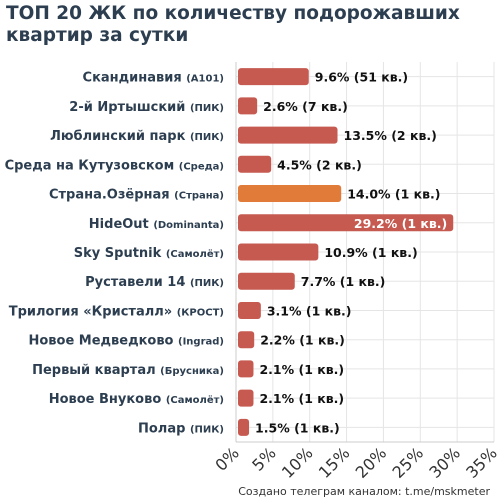 This screenshot has width=500, height=500. I want to click on footer-credit: Создано телеграм каналом: t.me/mskmeter, so click(364, 491).